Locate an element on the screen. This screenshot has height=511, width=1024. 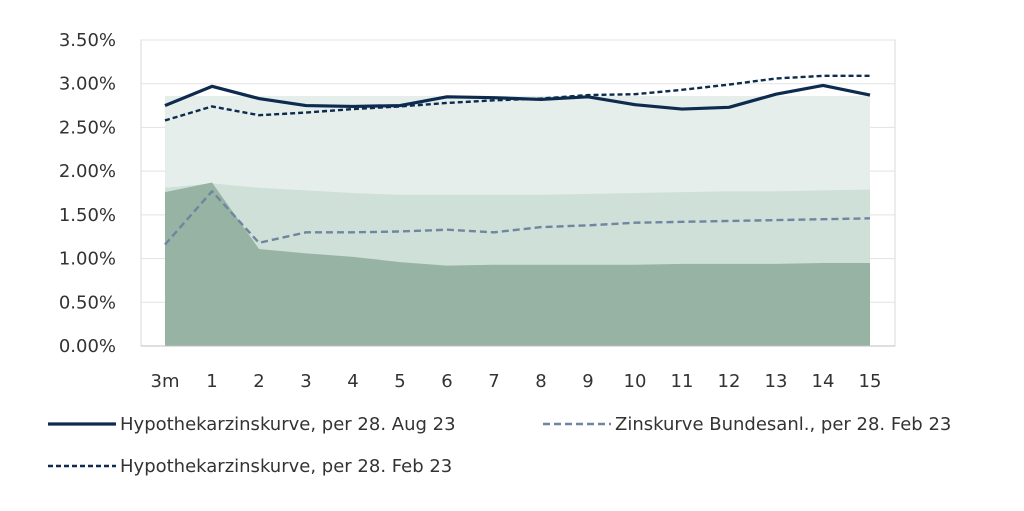
y-tick-label: 1.00% is located at coordinates (87, 259).